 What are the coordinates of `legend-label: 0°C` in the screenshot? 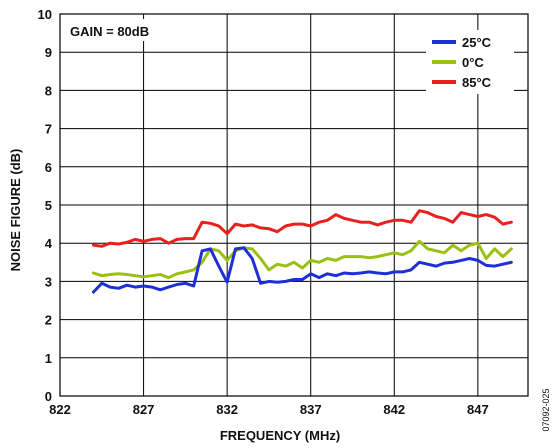 It's located at (473, 62).